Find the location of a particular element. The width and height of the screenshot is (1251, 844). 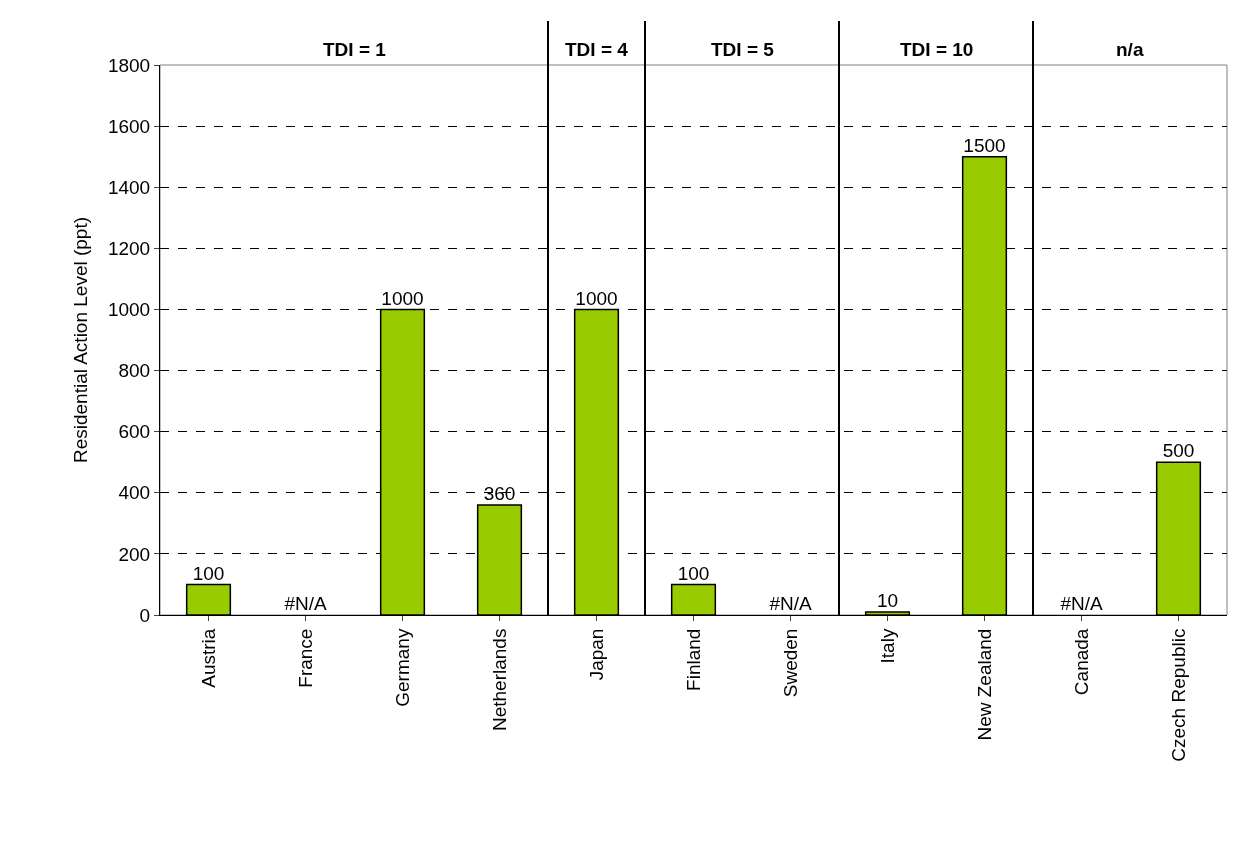

data-label: 500 is located at coordinates (1178, 451).